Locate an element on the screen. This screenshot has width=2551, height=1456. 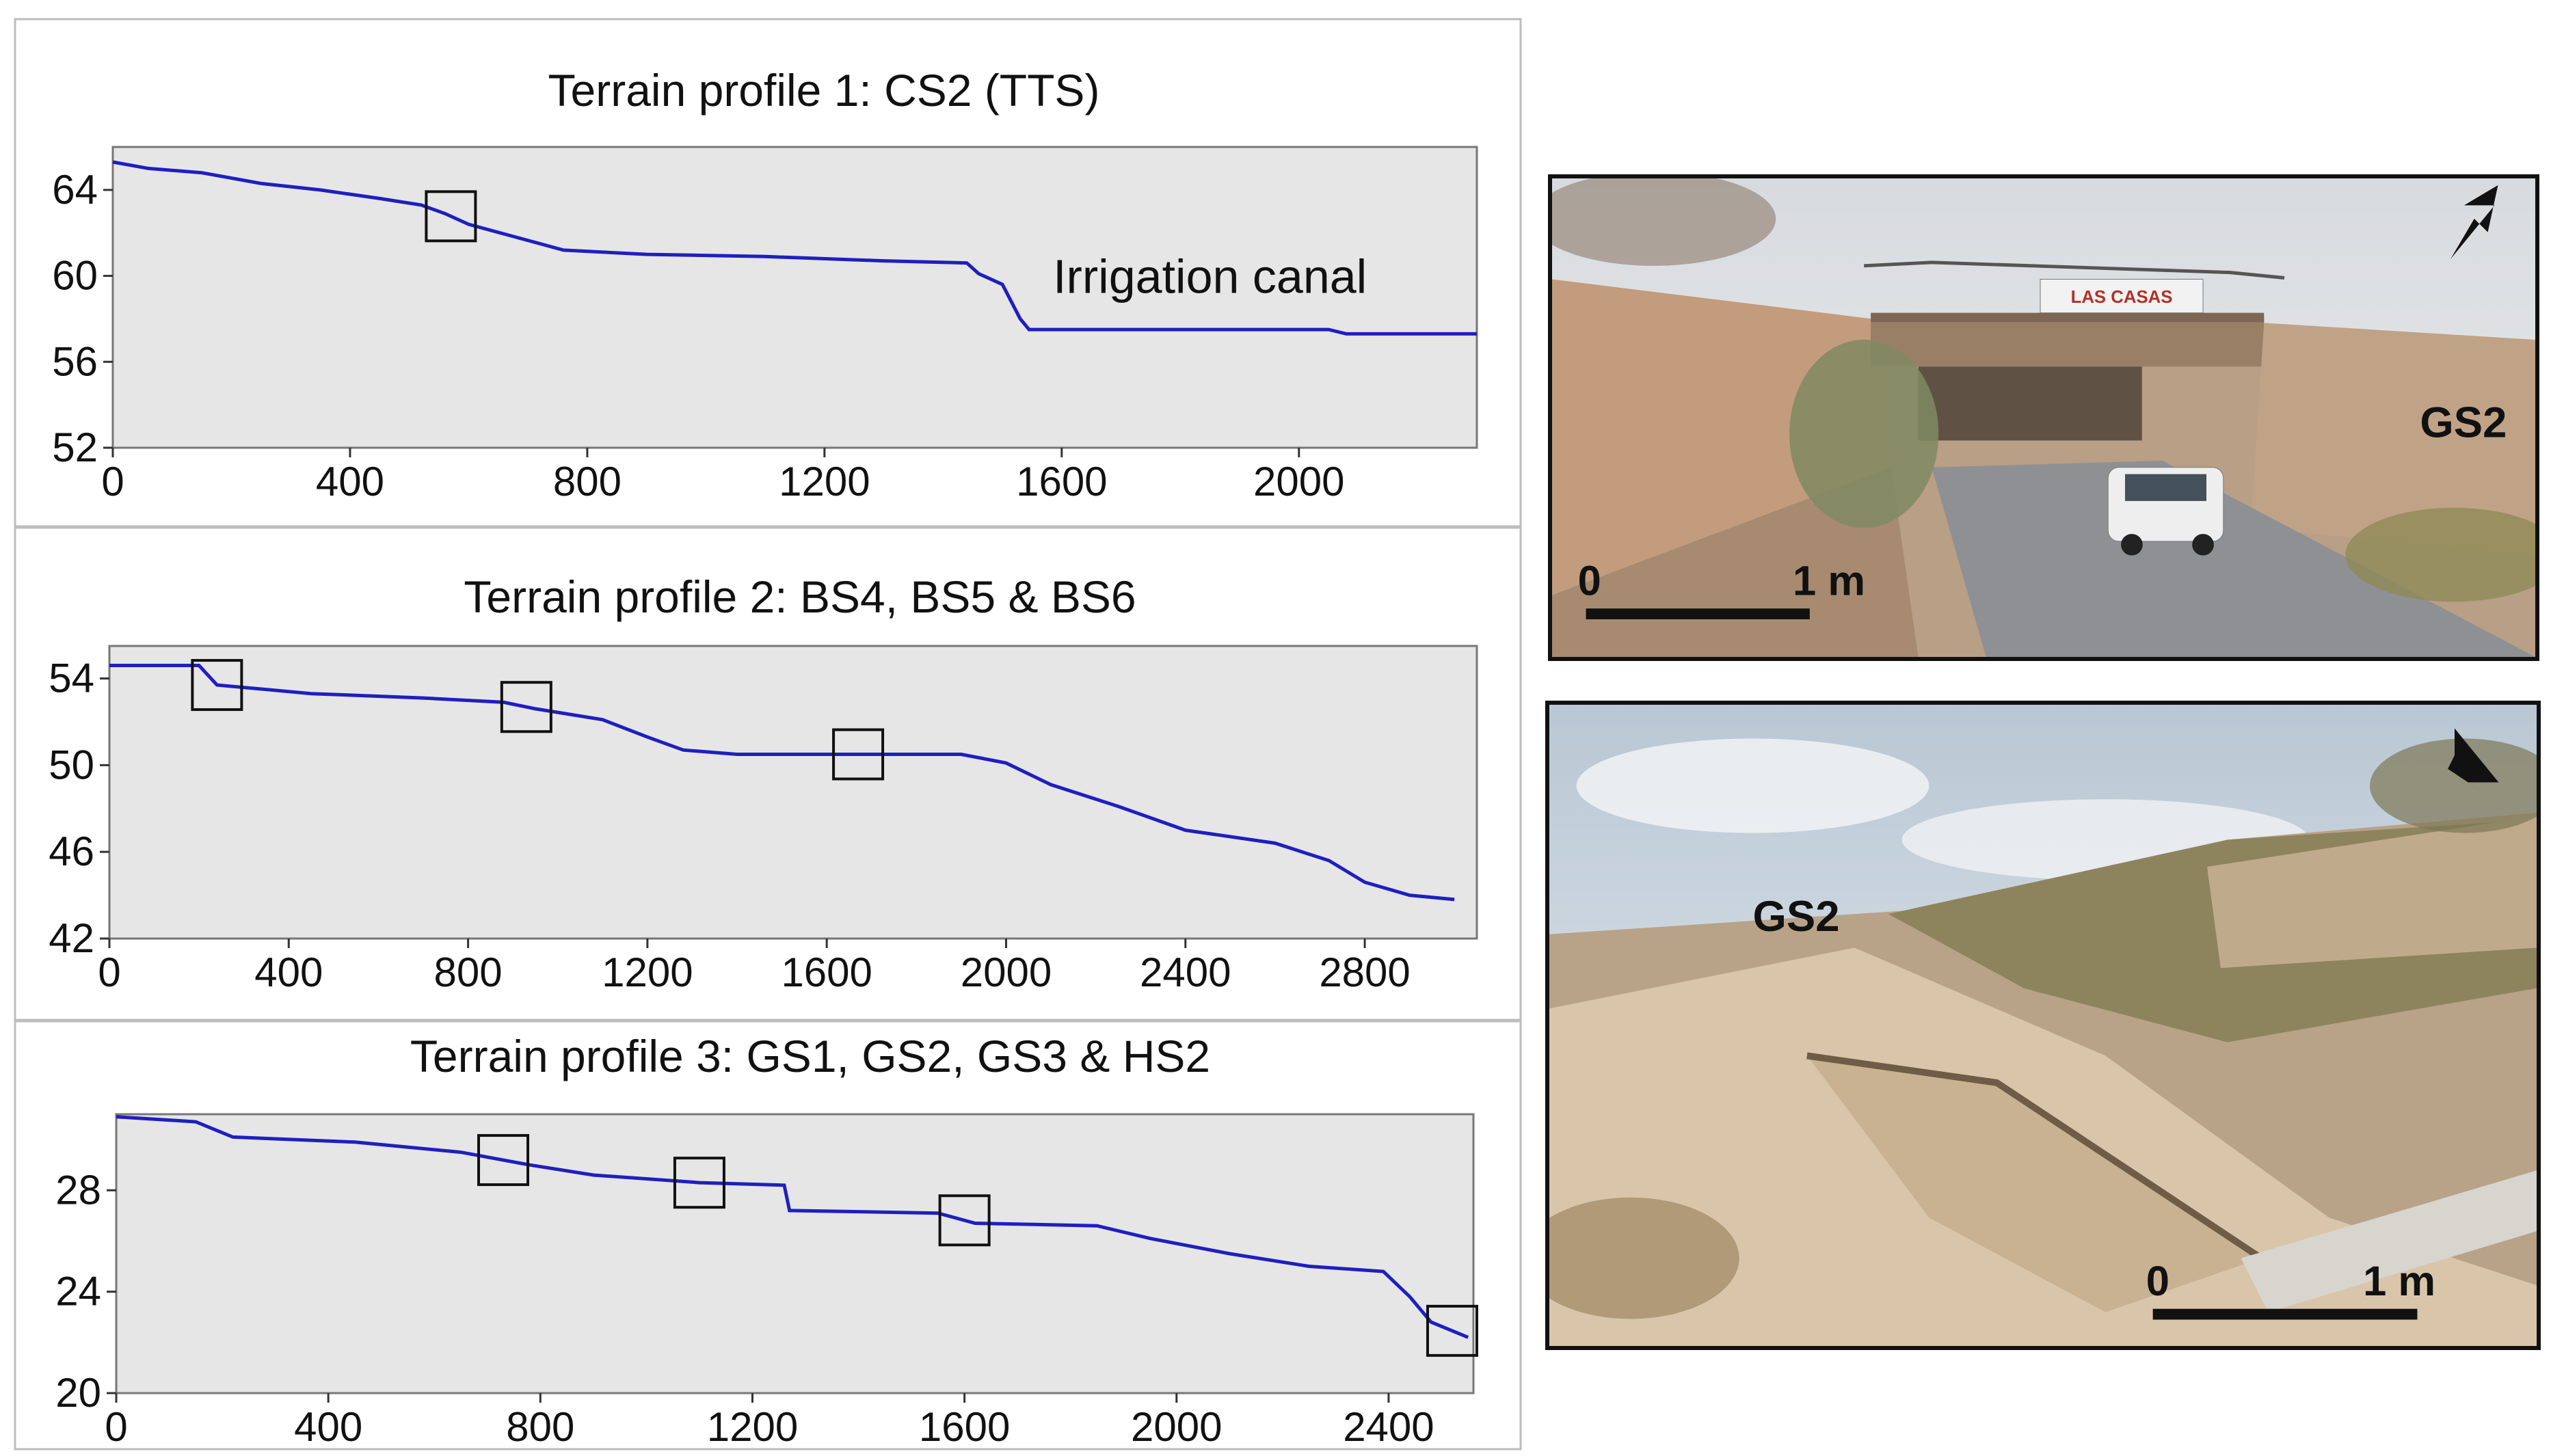
y-tick-label: 46 is located at coordinates (71, 851).